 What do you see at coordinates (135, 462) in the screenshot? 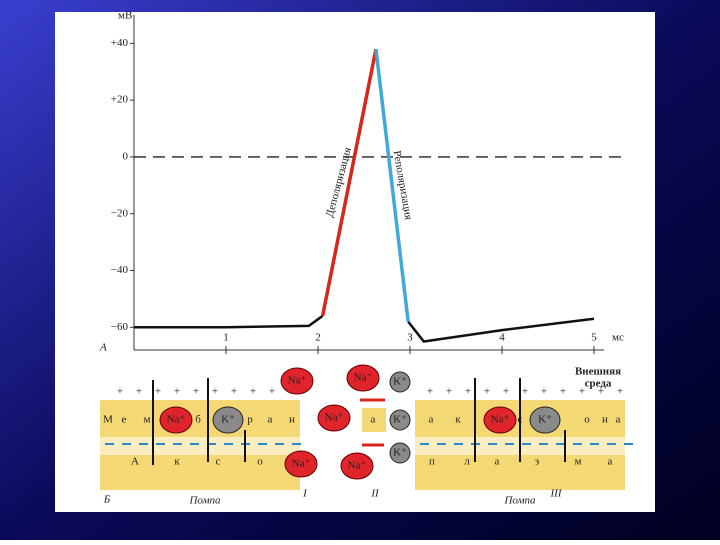
I see `membrane-letter: А` at bounding box center [135, 462].